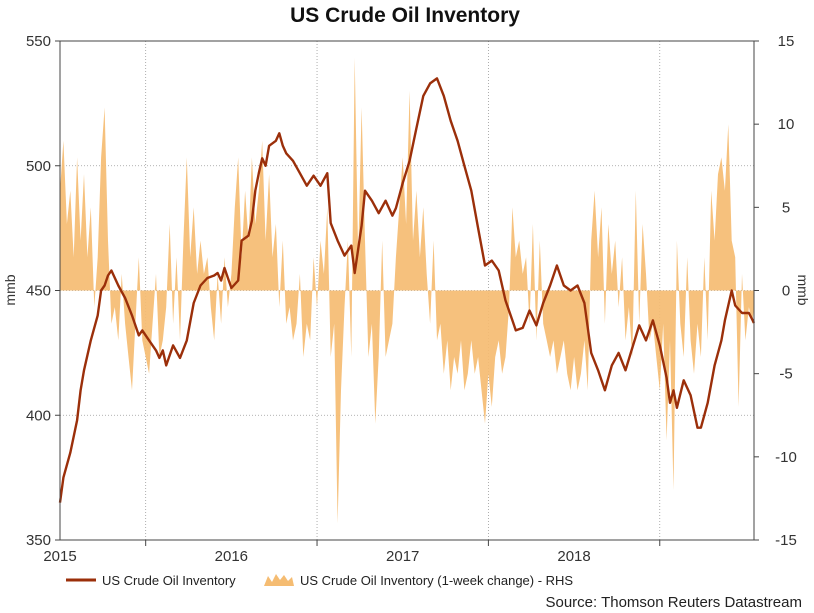 The image size is (814, 613). I want to click on left-axis-label: mmb, so click(10, 289).